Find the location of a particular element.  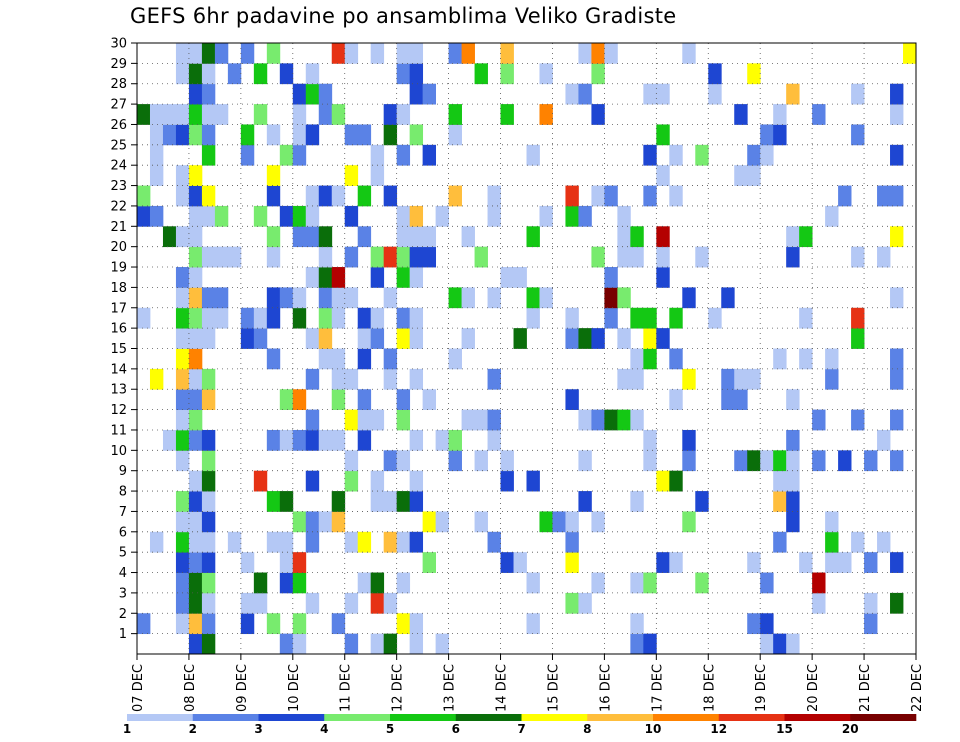

x-tick-label: 16 DEC is located at coordinates (605, 688).